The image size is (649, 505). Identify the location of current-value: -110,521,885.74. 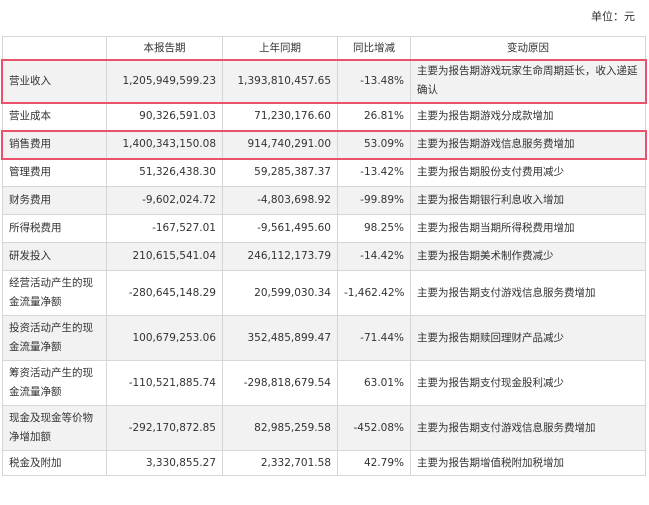
(164, 383).